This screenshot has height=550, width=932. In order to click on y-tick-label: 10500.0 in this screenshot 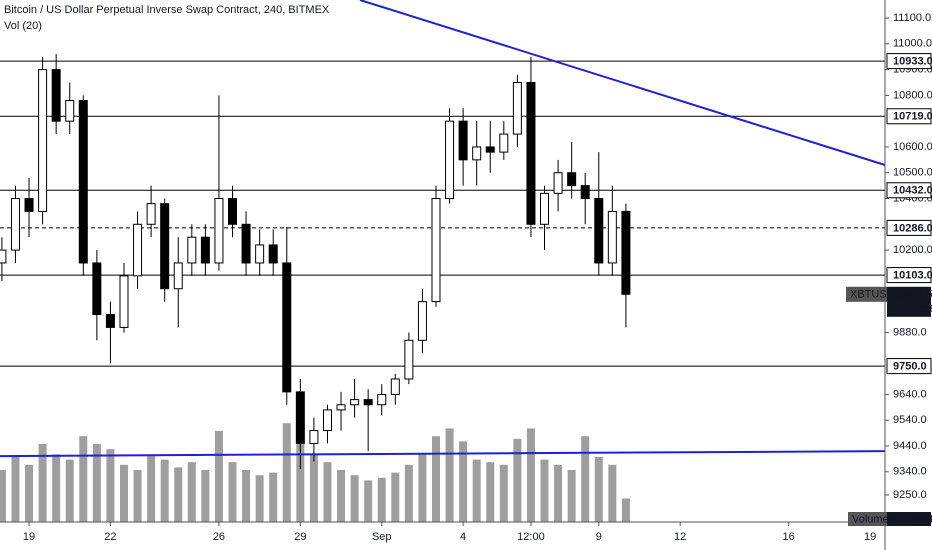, I will do `click(912, 173)`.